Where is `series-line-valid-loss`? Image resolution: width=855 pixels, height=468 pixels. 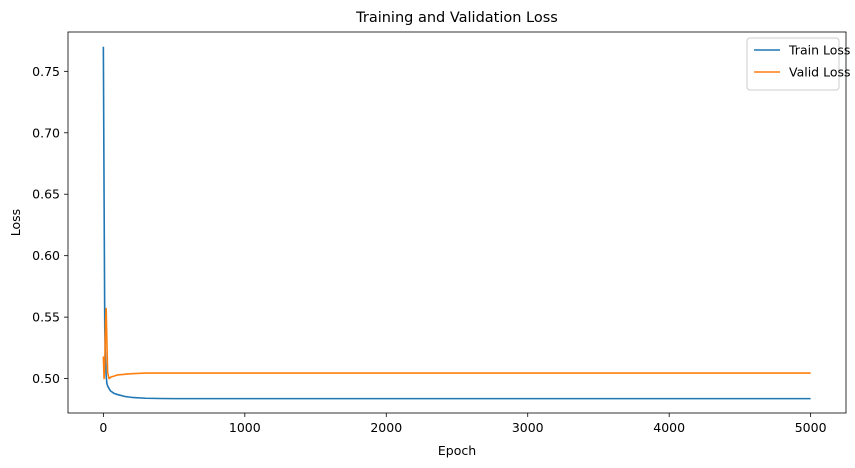
series-line-valid-loss is located at coordinates (456, 343).